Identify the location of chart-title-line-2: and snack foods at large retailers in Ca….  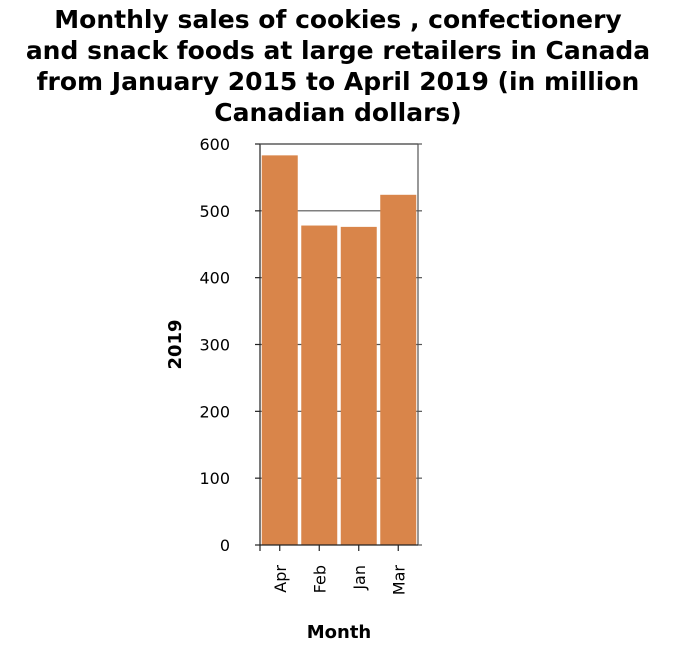
(338, 50).